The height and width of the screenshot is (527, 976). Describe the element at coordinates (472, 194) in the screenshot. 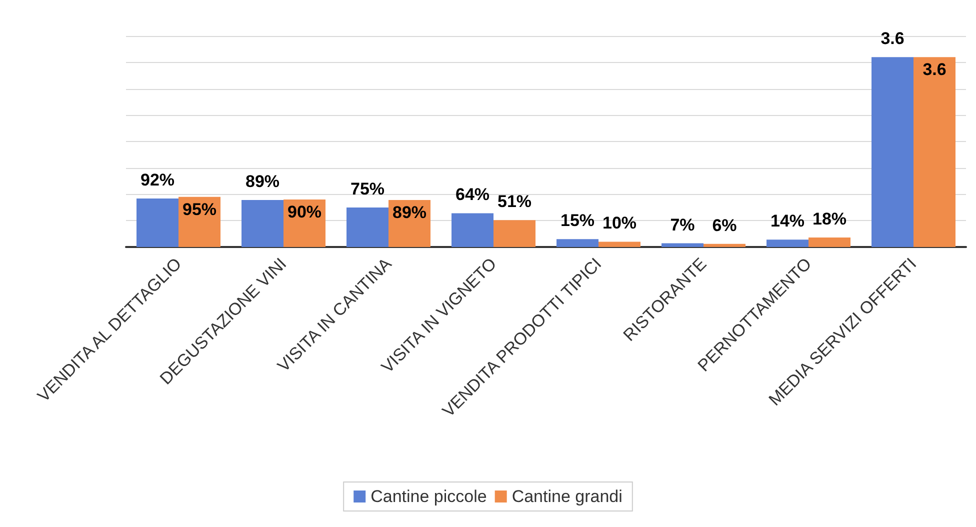

I see `data-label: 64%` at that location.